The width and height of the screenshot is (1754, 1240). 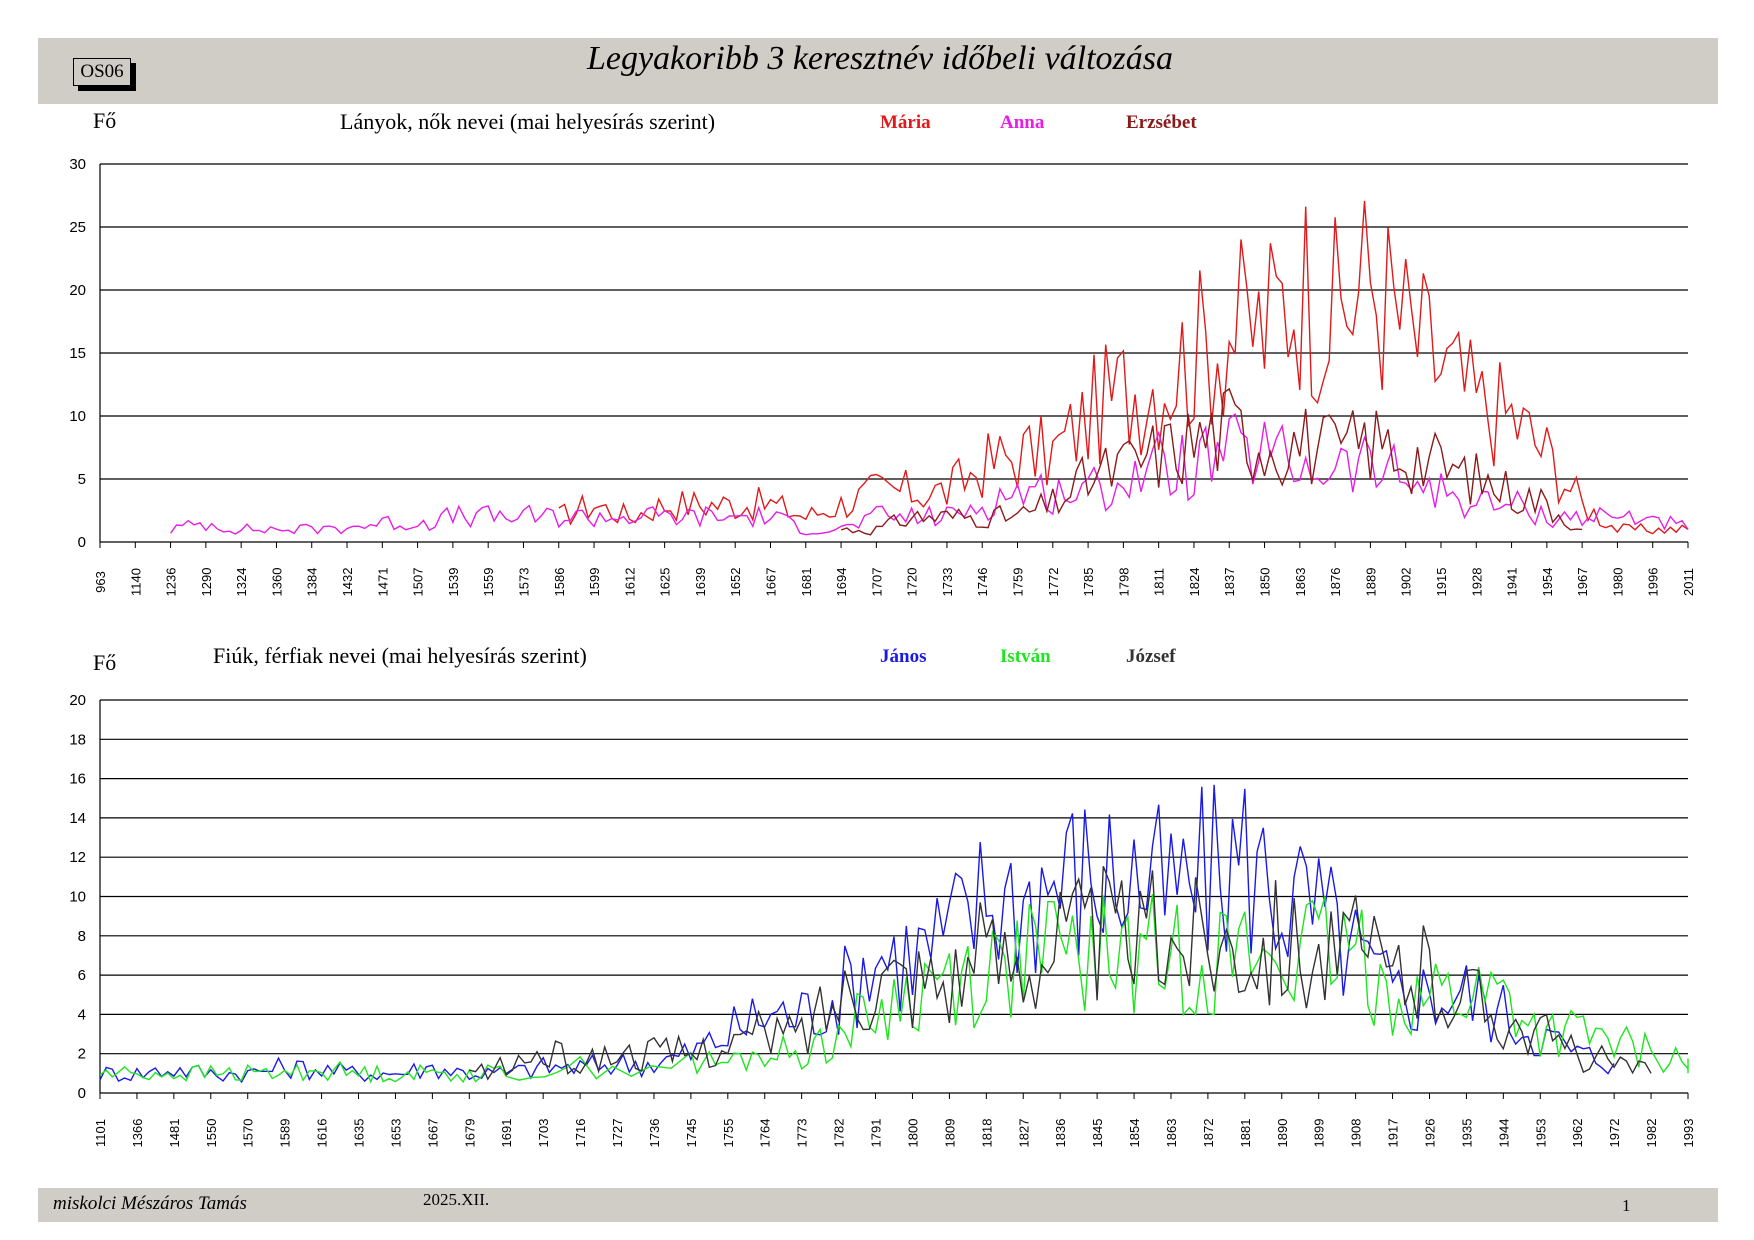 I want to click on chart1-xtick-label: 1967, so click(x=1582, y=582).